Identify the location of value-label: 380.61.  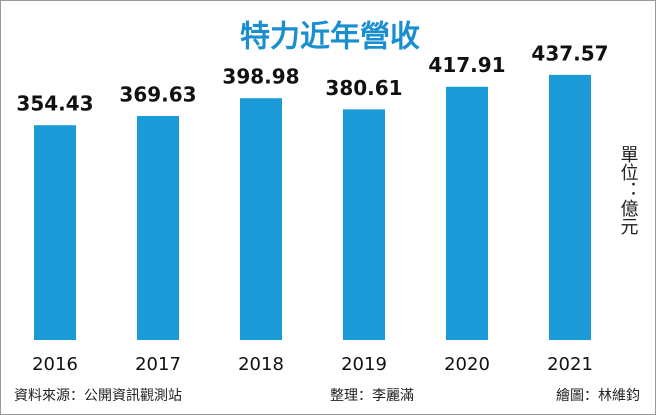
(363, 88).